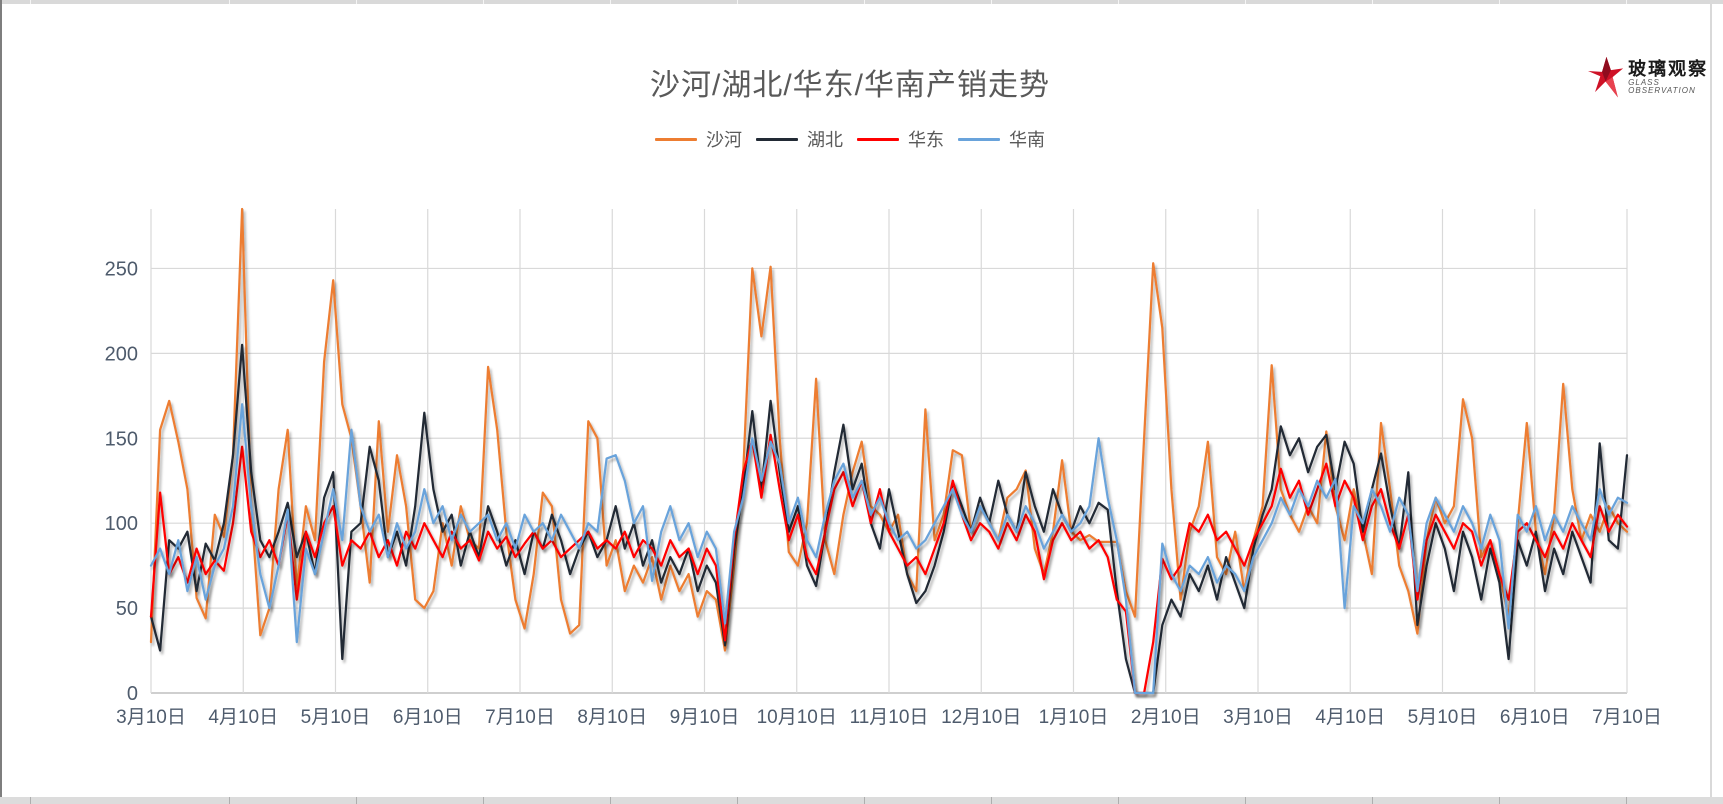 The height and width of the screenshot is (804, 1723). What do you see at coordinates (121, 524) in the screenshot?
I see `y-tick-label: 100` at bounding box center [121, 524].